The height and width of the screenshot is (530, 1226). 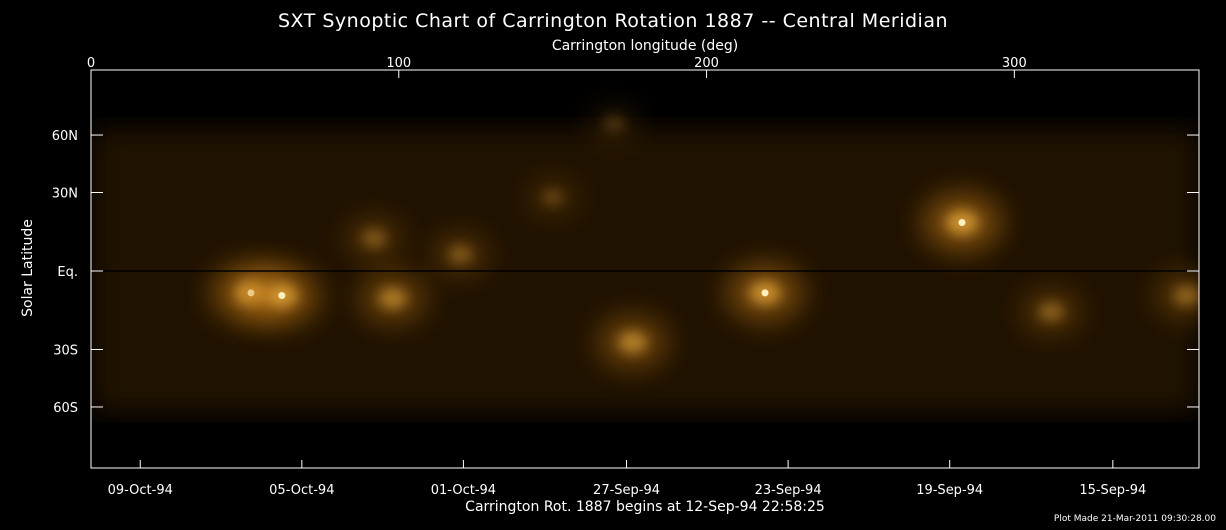 What do you see at coordinates (645, 46) in the screenshot?
I see `top-x-axis-label: Carrington longitude (deg)` at bounding box center [645, 46].